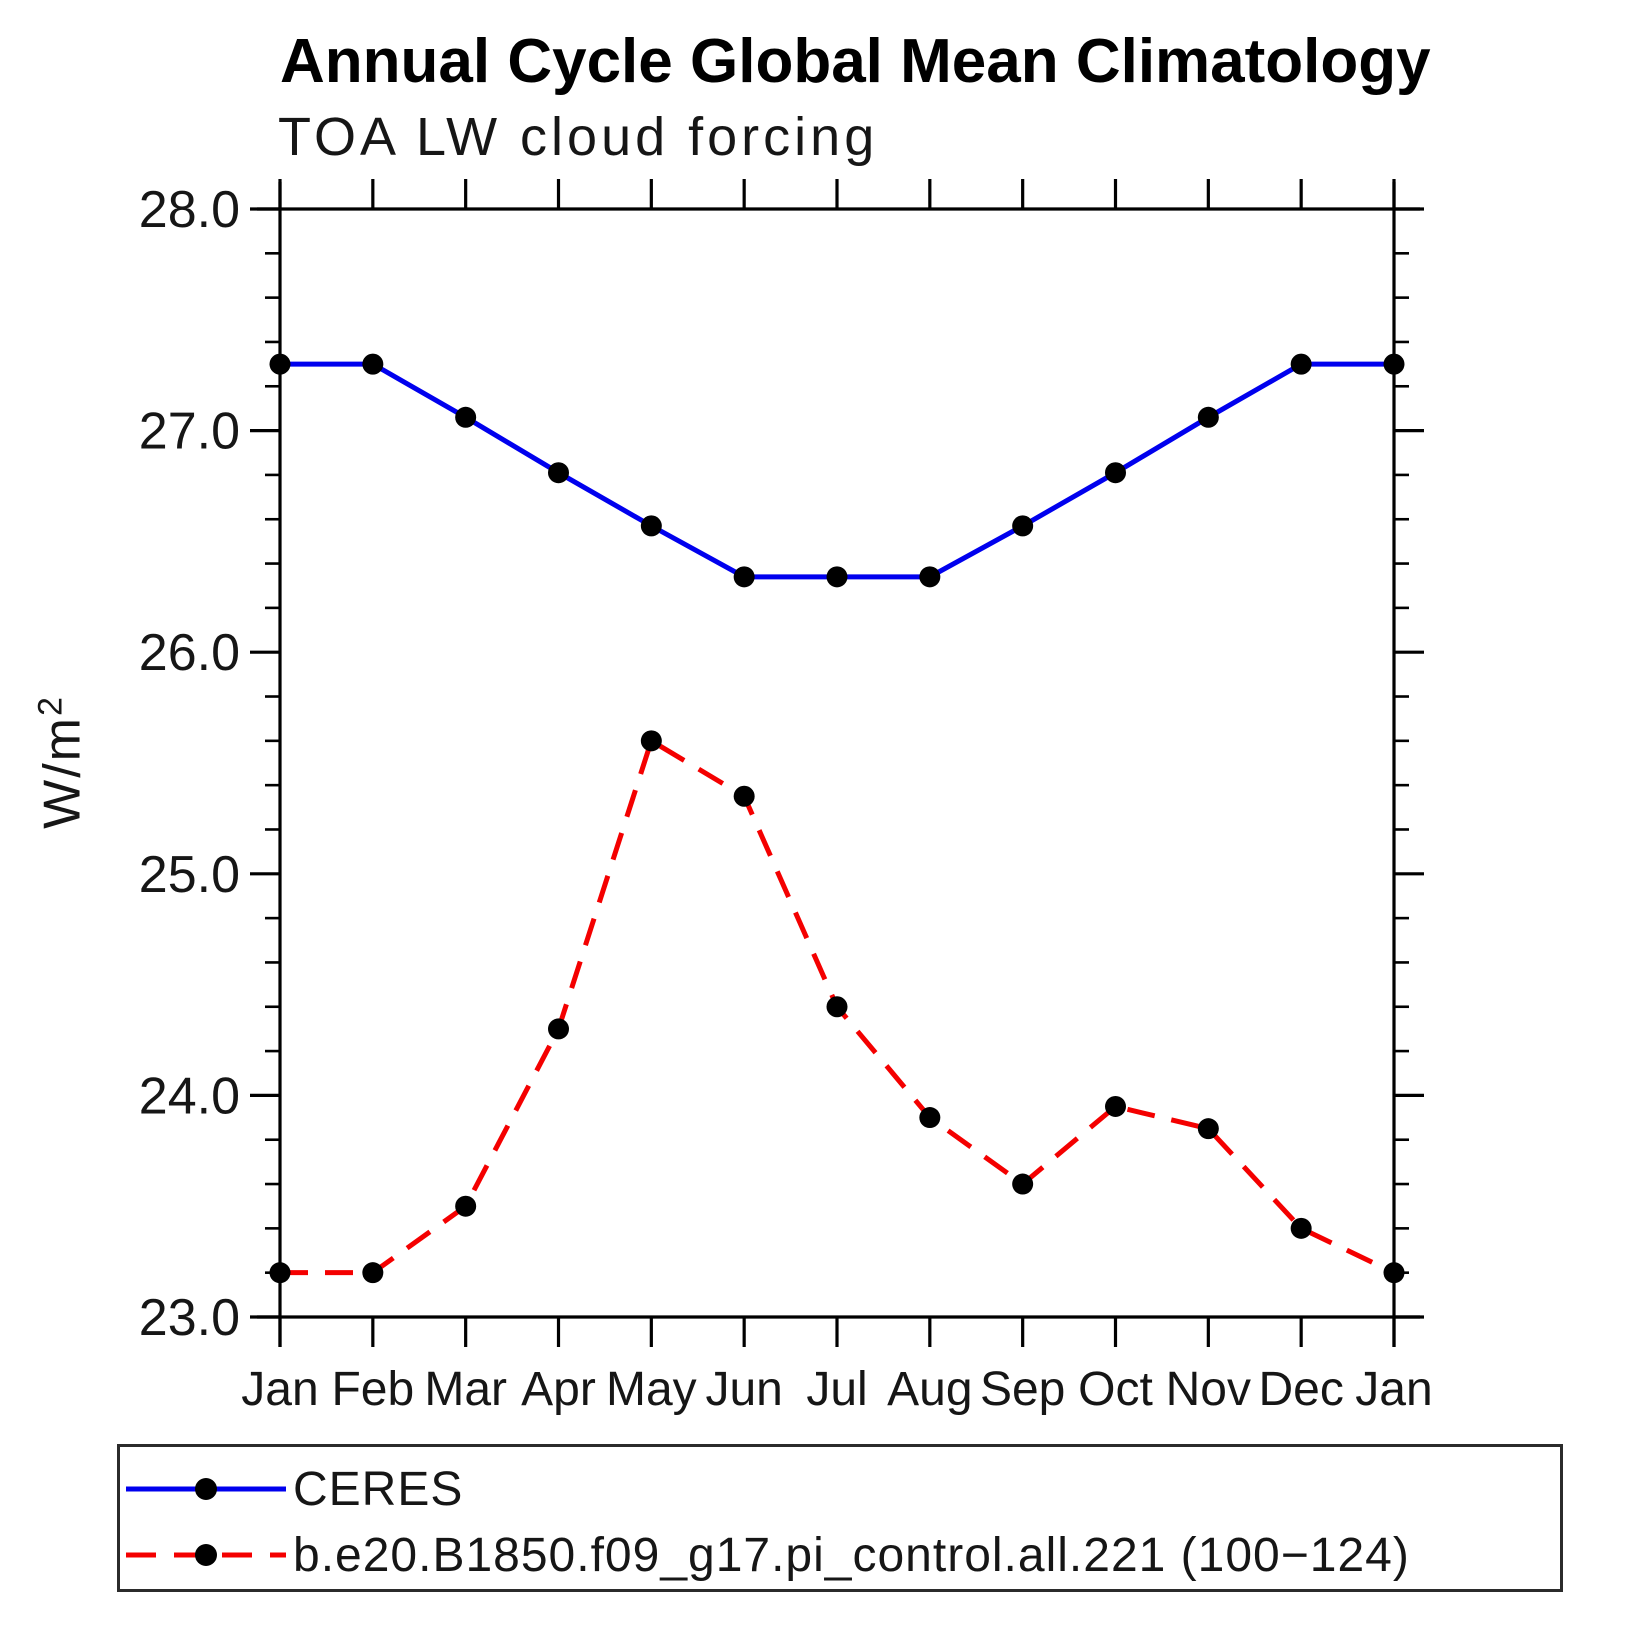 The width and height of the screenshot is (1630, 1630). I want to click on svg-text: Aug, so click(929, 1389).